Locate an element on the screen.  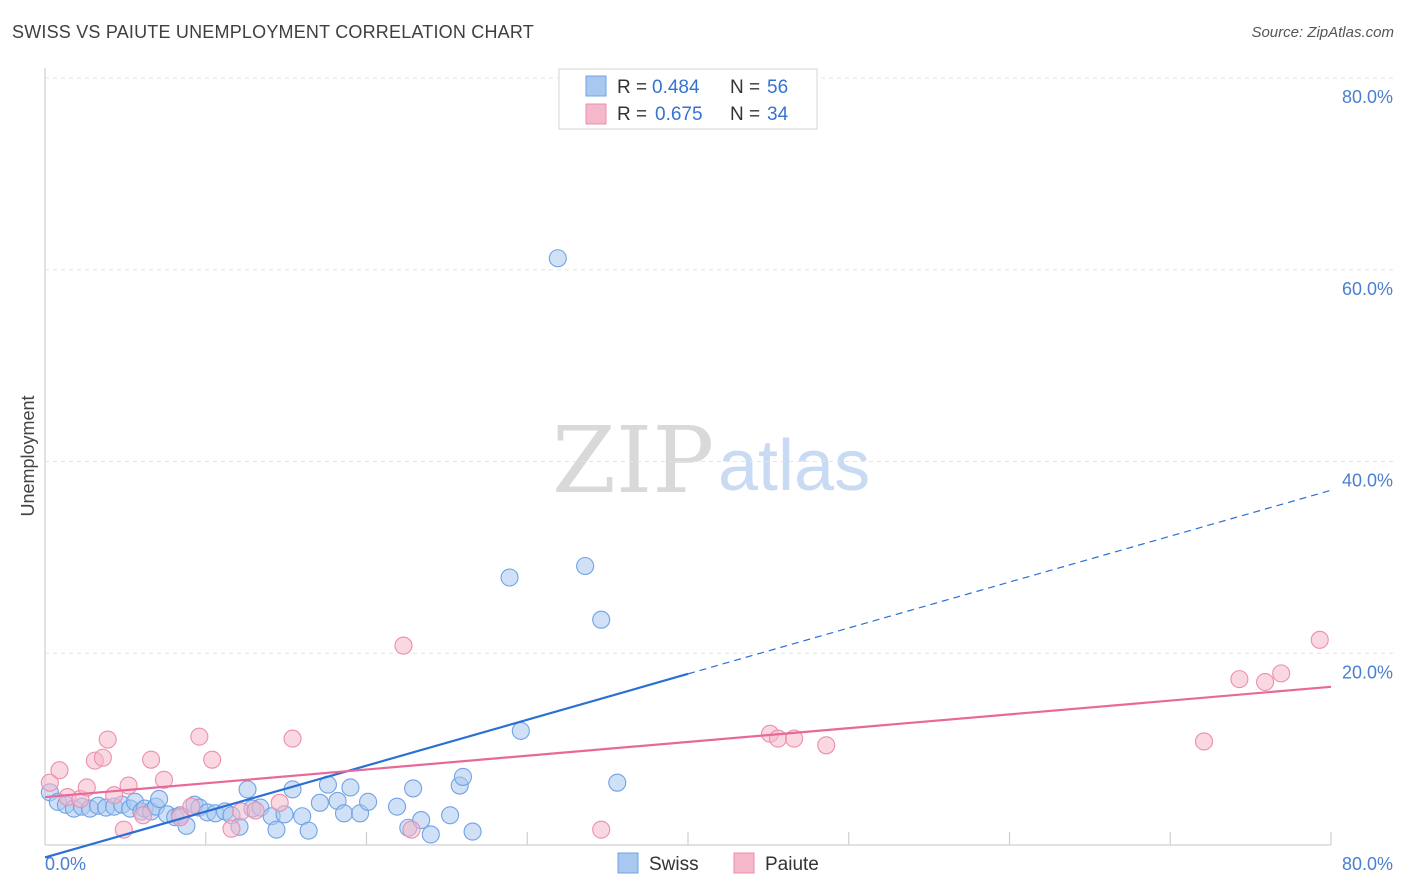
watermark-atlas: atlas is located at coordinates (794, 466).